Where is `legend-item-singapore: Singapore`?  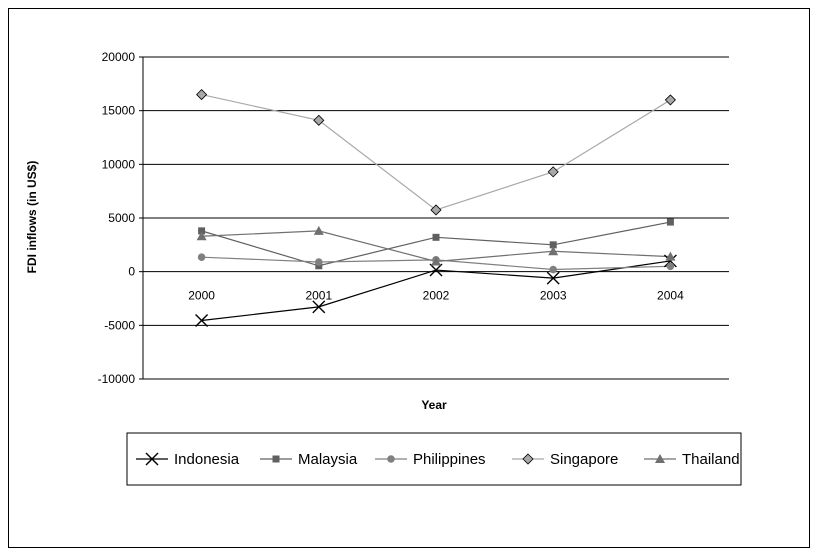 legend-item-singapore: Singapore is located at coordinates (565, 459).